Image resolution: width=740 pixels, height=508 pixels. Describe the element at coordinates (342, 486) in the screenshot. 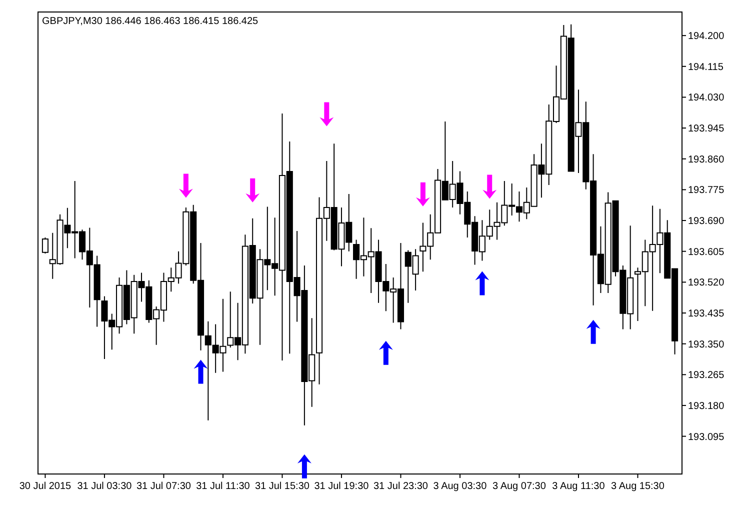

I see `x-tick-label: 31 Jul 19:30` at that location.